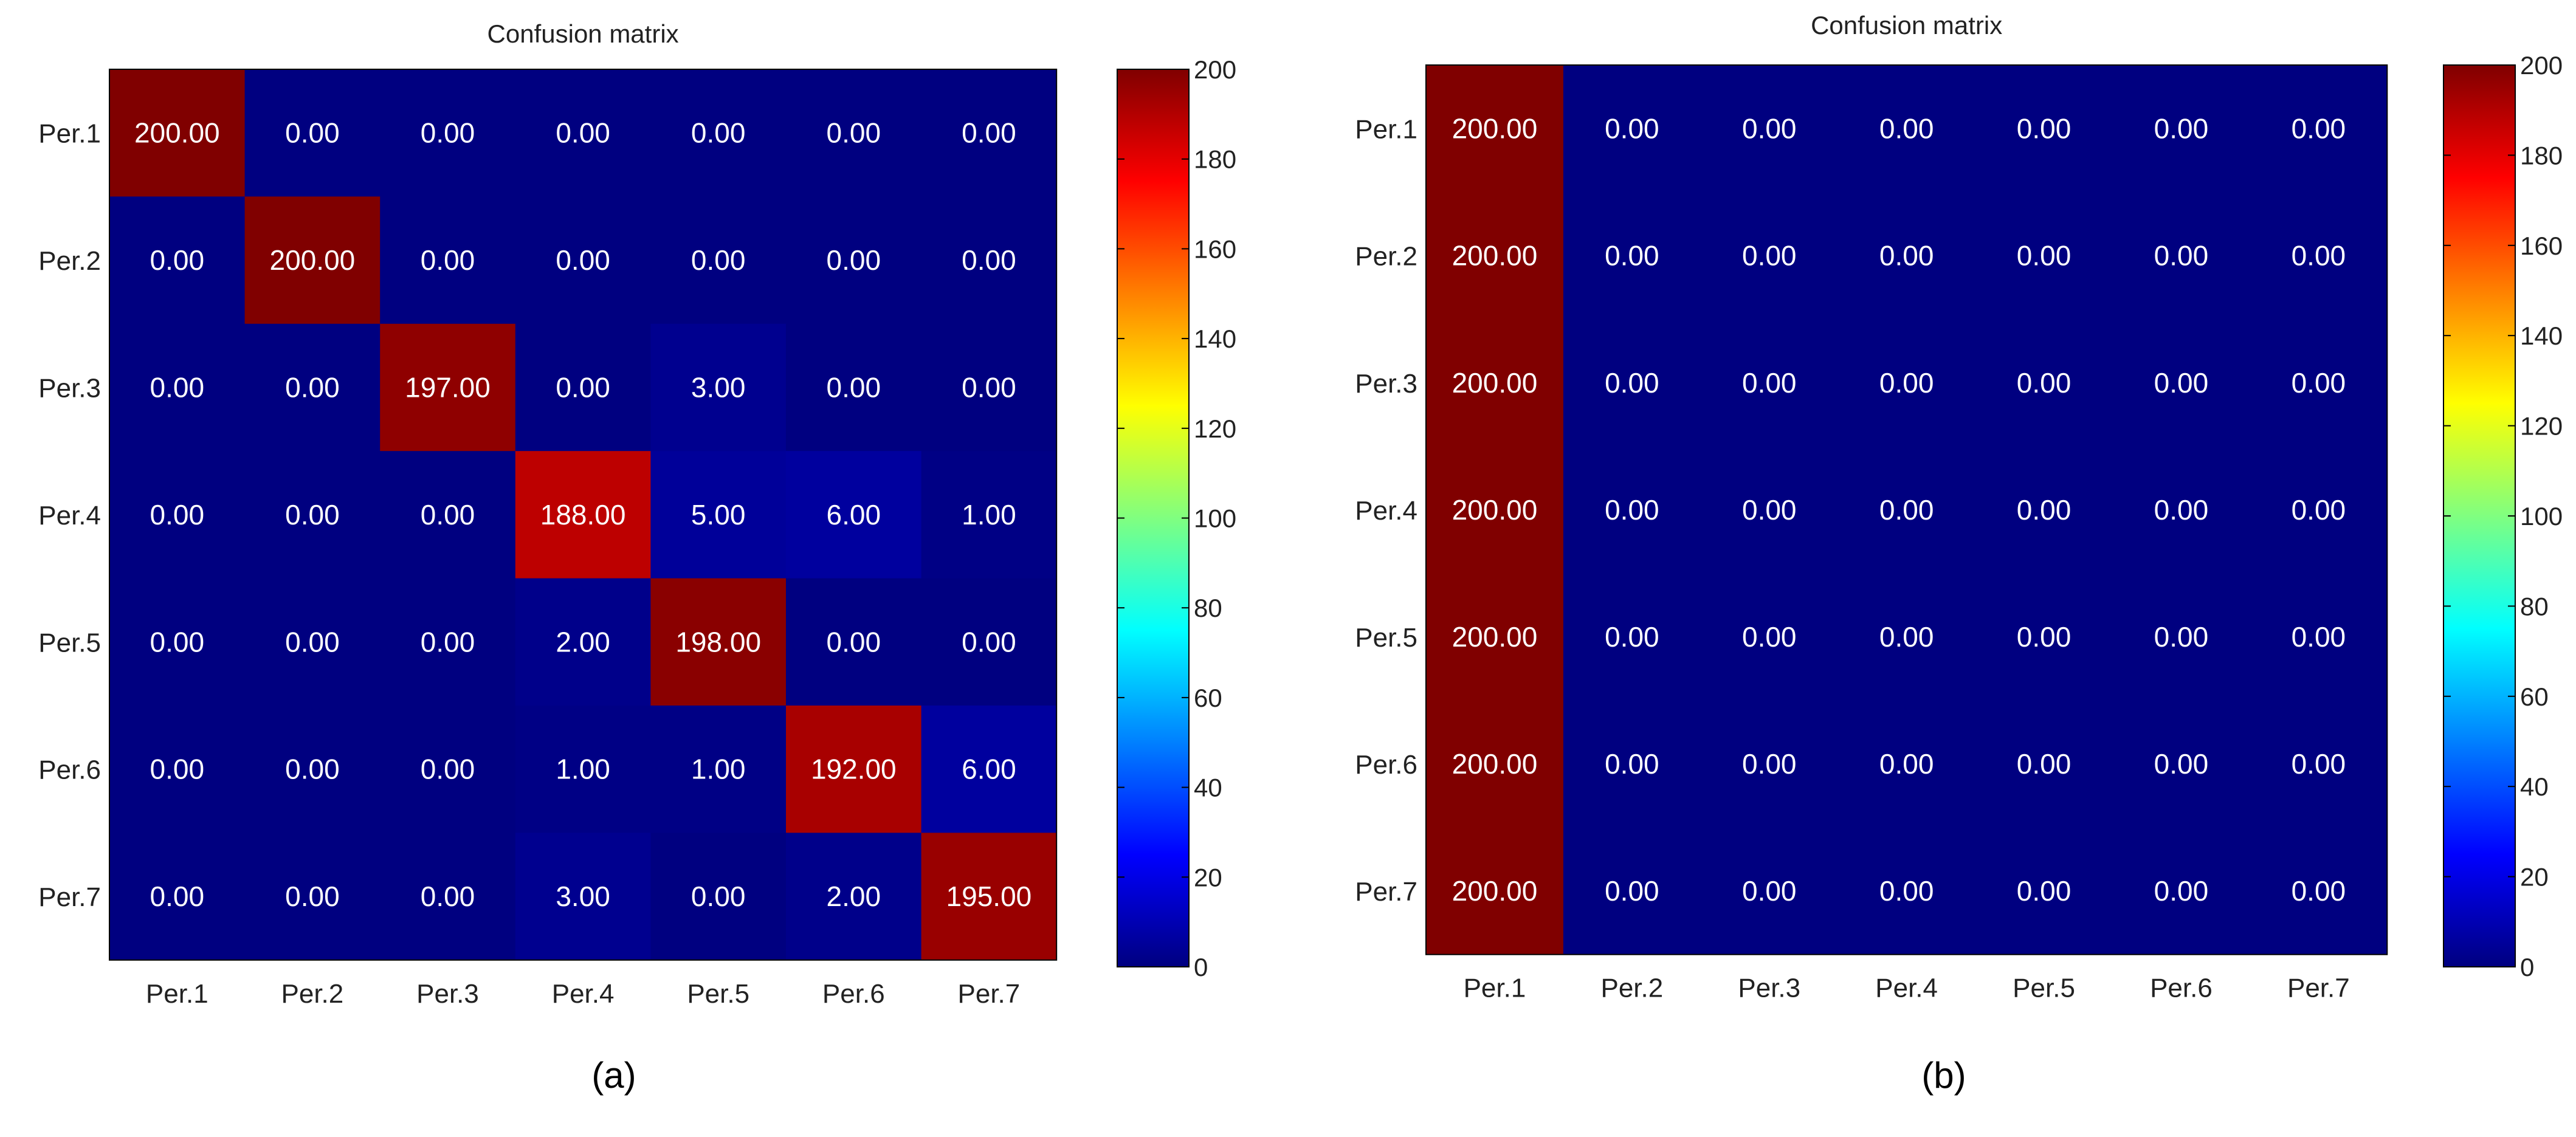 The width and height of the screenshot is (2576, 1137). What do you see at coordinates (1215, 249) in the screenshot?
I see `colorbar-tick-label: 160` at bounding box center [1215, 249].